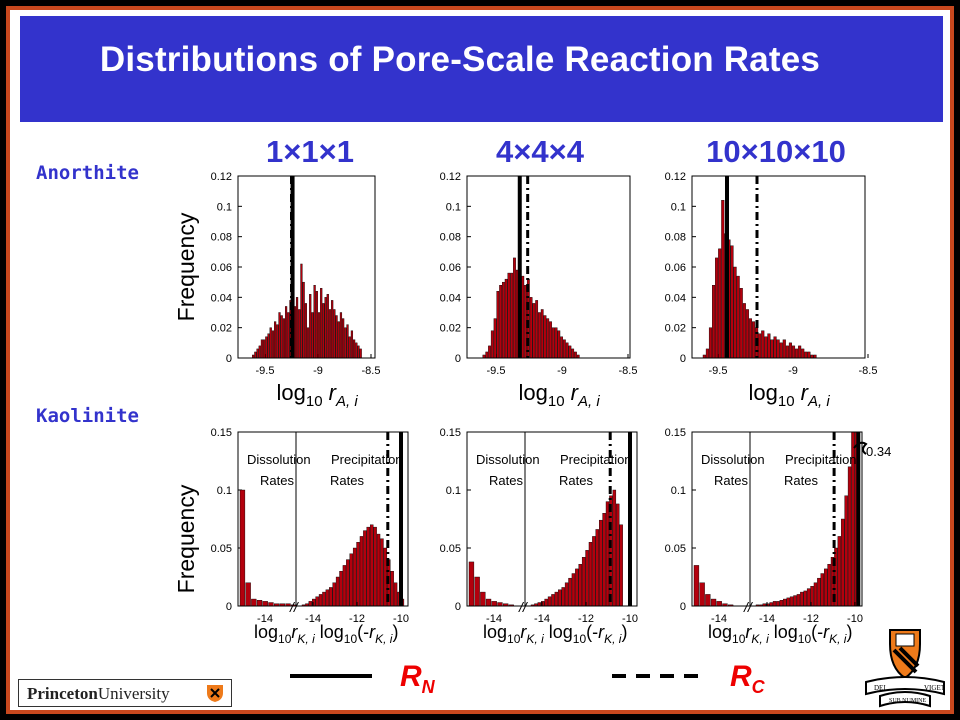  I want to click on princeton-logo: PrincetonUniversity, so click(125, 693).